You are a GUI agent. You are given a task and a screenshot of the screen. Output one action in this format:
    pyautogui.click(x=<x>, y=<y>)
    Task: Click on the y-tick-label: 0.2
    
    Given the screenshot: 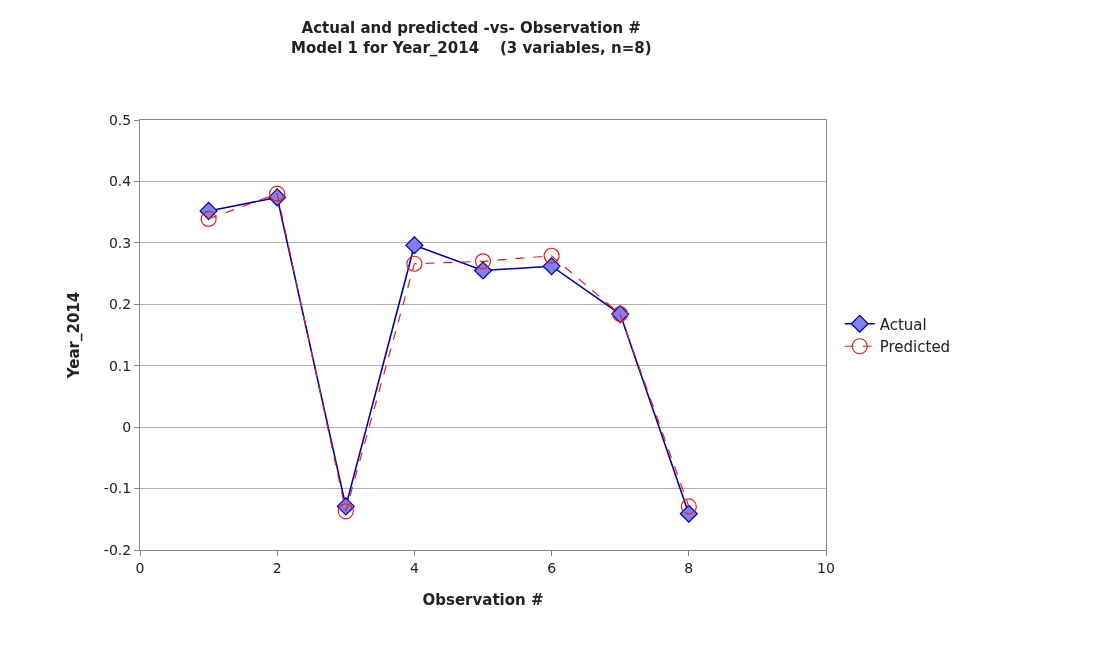 What is the action you would take?
    pyautogui.click(x=120, y=304)
    